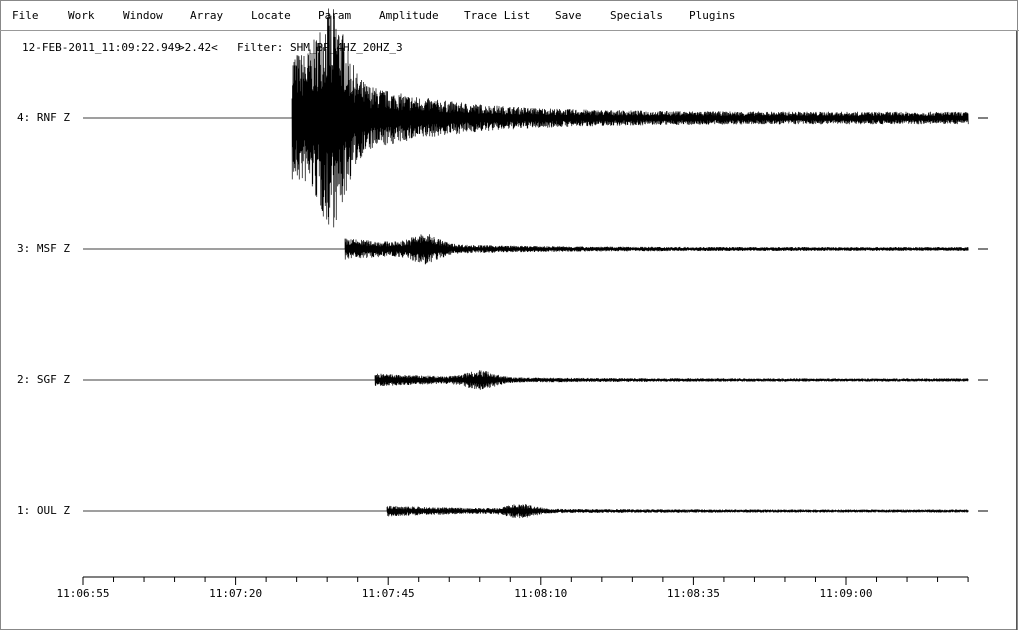 The image size is (1019, 630). Describe the element at coordinates (636, 15) in the screenshot. I see `menu-item: Specials` at that location.